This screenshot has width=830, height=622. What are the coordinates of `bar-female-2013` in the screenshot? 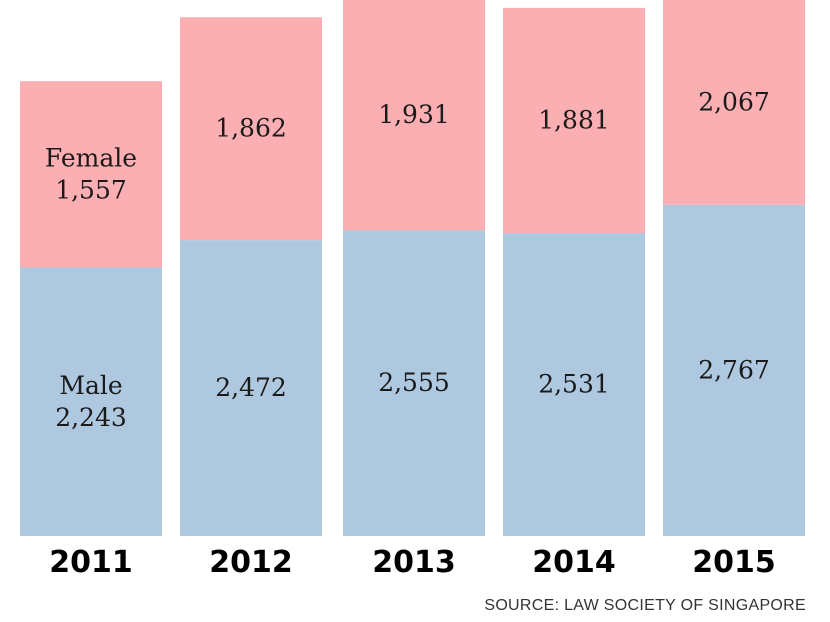 It's located at (414, 115).